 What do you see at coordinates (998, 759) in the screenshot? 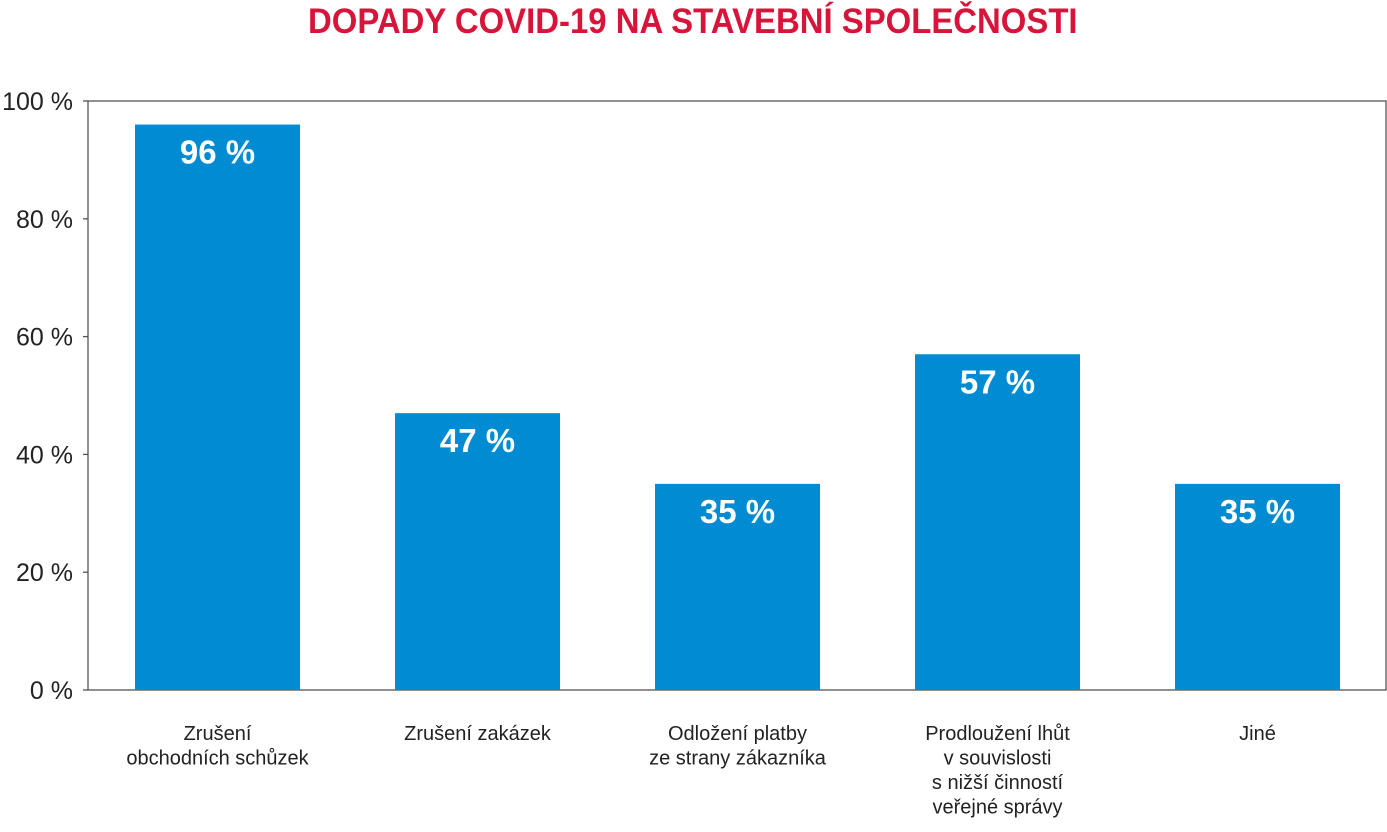
I see `x-category-label: v souvislosti` at bounding box center [998, 759].